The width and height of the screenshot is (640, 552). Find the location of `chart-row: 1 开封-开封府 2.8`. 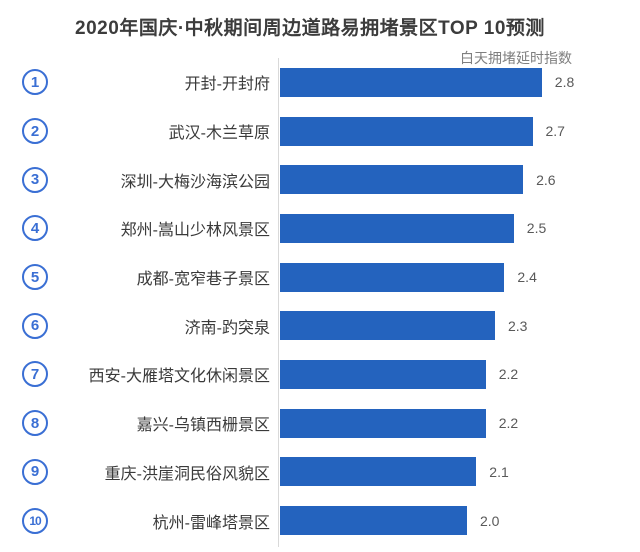

chart-row: 1 开封-开封府 2.8 is located at coordinates (320, 82).